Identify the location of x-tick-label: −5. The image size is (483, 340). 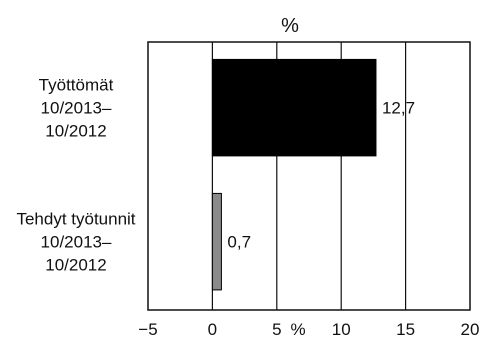
(147, 329).